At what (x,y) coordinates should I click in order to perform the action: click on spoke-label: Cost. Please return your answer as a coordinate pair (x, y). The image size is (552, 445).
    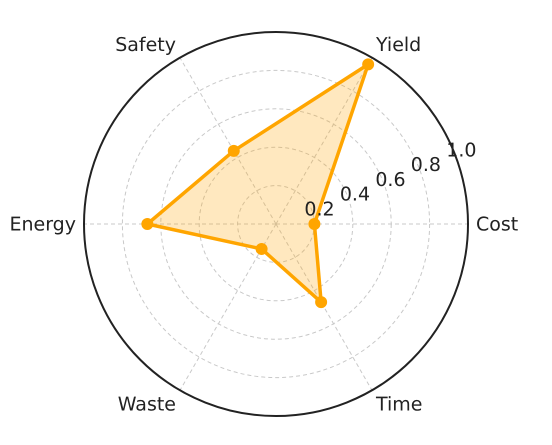
    Looking at the image, I should click on (497, 225).